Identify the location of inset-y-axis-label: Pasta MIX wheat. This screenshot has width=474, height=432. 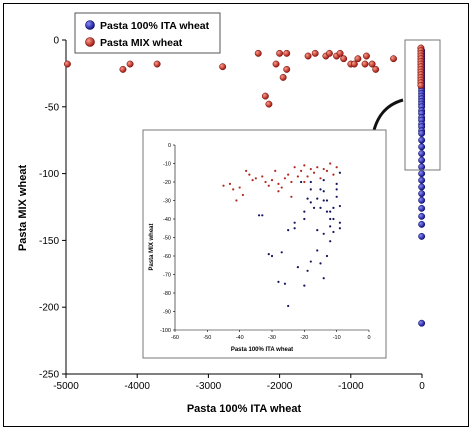
(152, 246).